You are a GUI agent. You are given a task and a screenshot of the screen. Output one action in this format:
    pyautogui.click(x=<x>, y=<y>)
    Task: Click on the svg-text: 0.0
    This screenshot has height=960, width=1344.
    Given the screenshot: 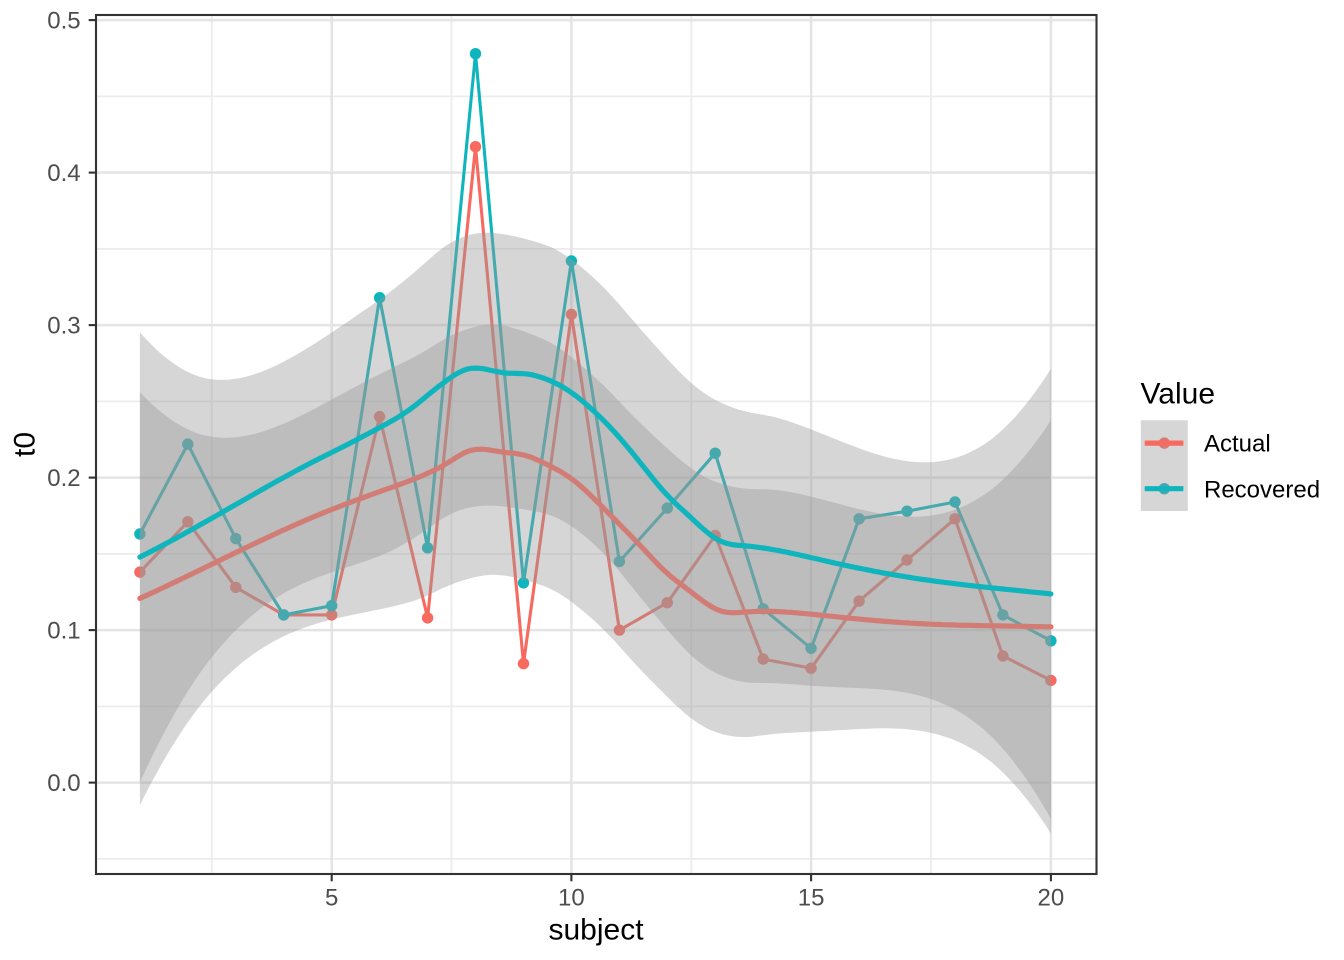 What is the action you would take?
    pyautogui.click(x=63, y=783)
    